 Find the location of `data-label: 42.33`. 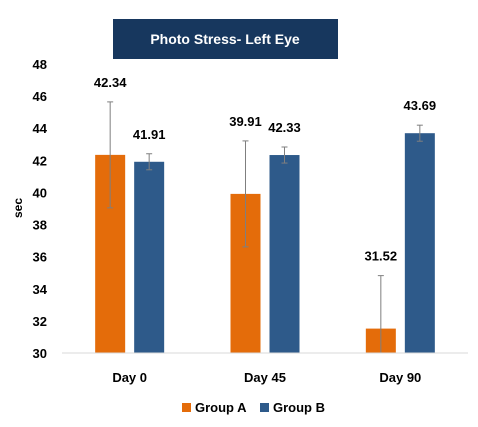

data-label: 42.33 is located at coordinates (284, 127).